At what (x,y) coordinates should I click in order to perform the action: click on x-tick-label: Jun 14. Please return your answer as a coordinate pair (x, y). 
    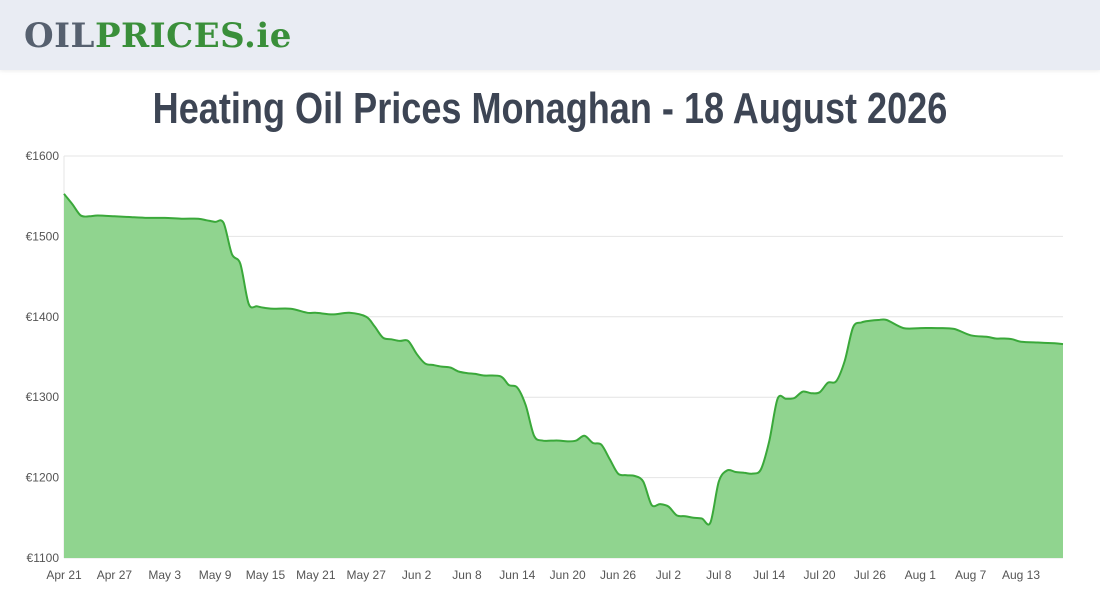
    Looking at the image, I should click on (517, 575).